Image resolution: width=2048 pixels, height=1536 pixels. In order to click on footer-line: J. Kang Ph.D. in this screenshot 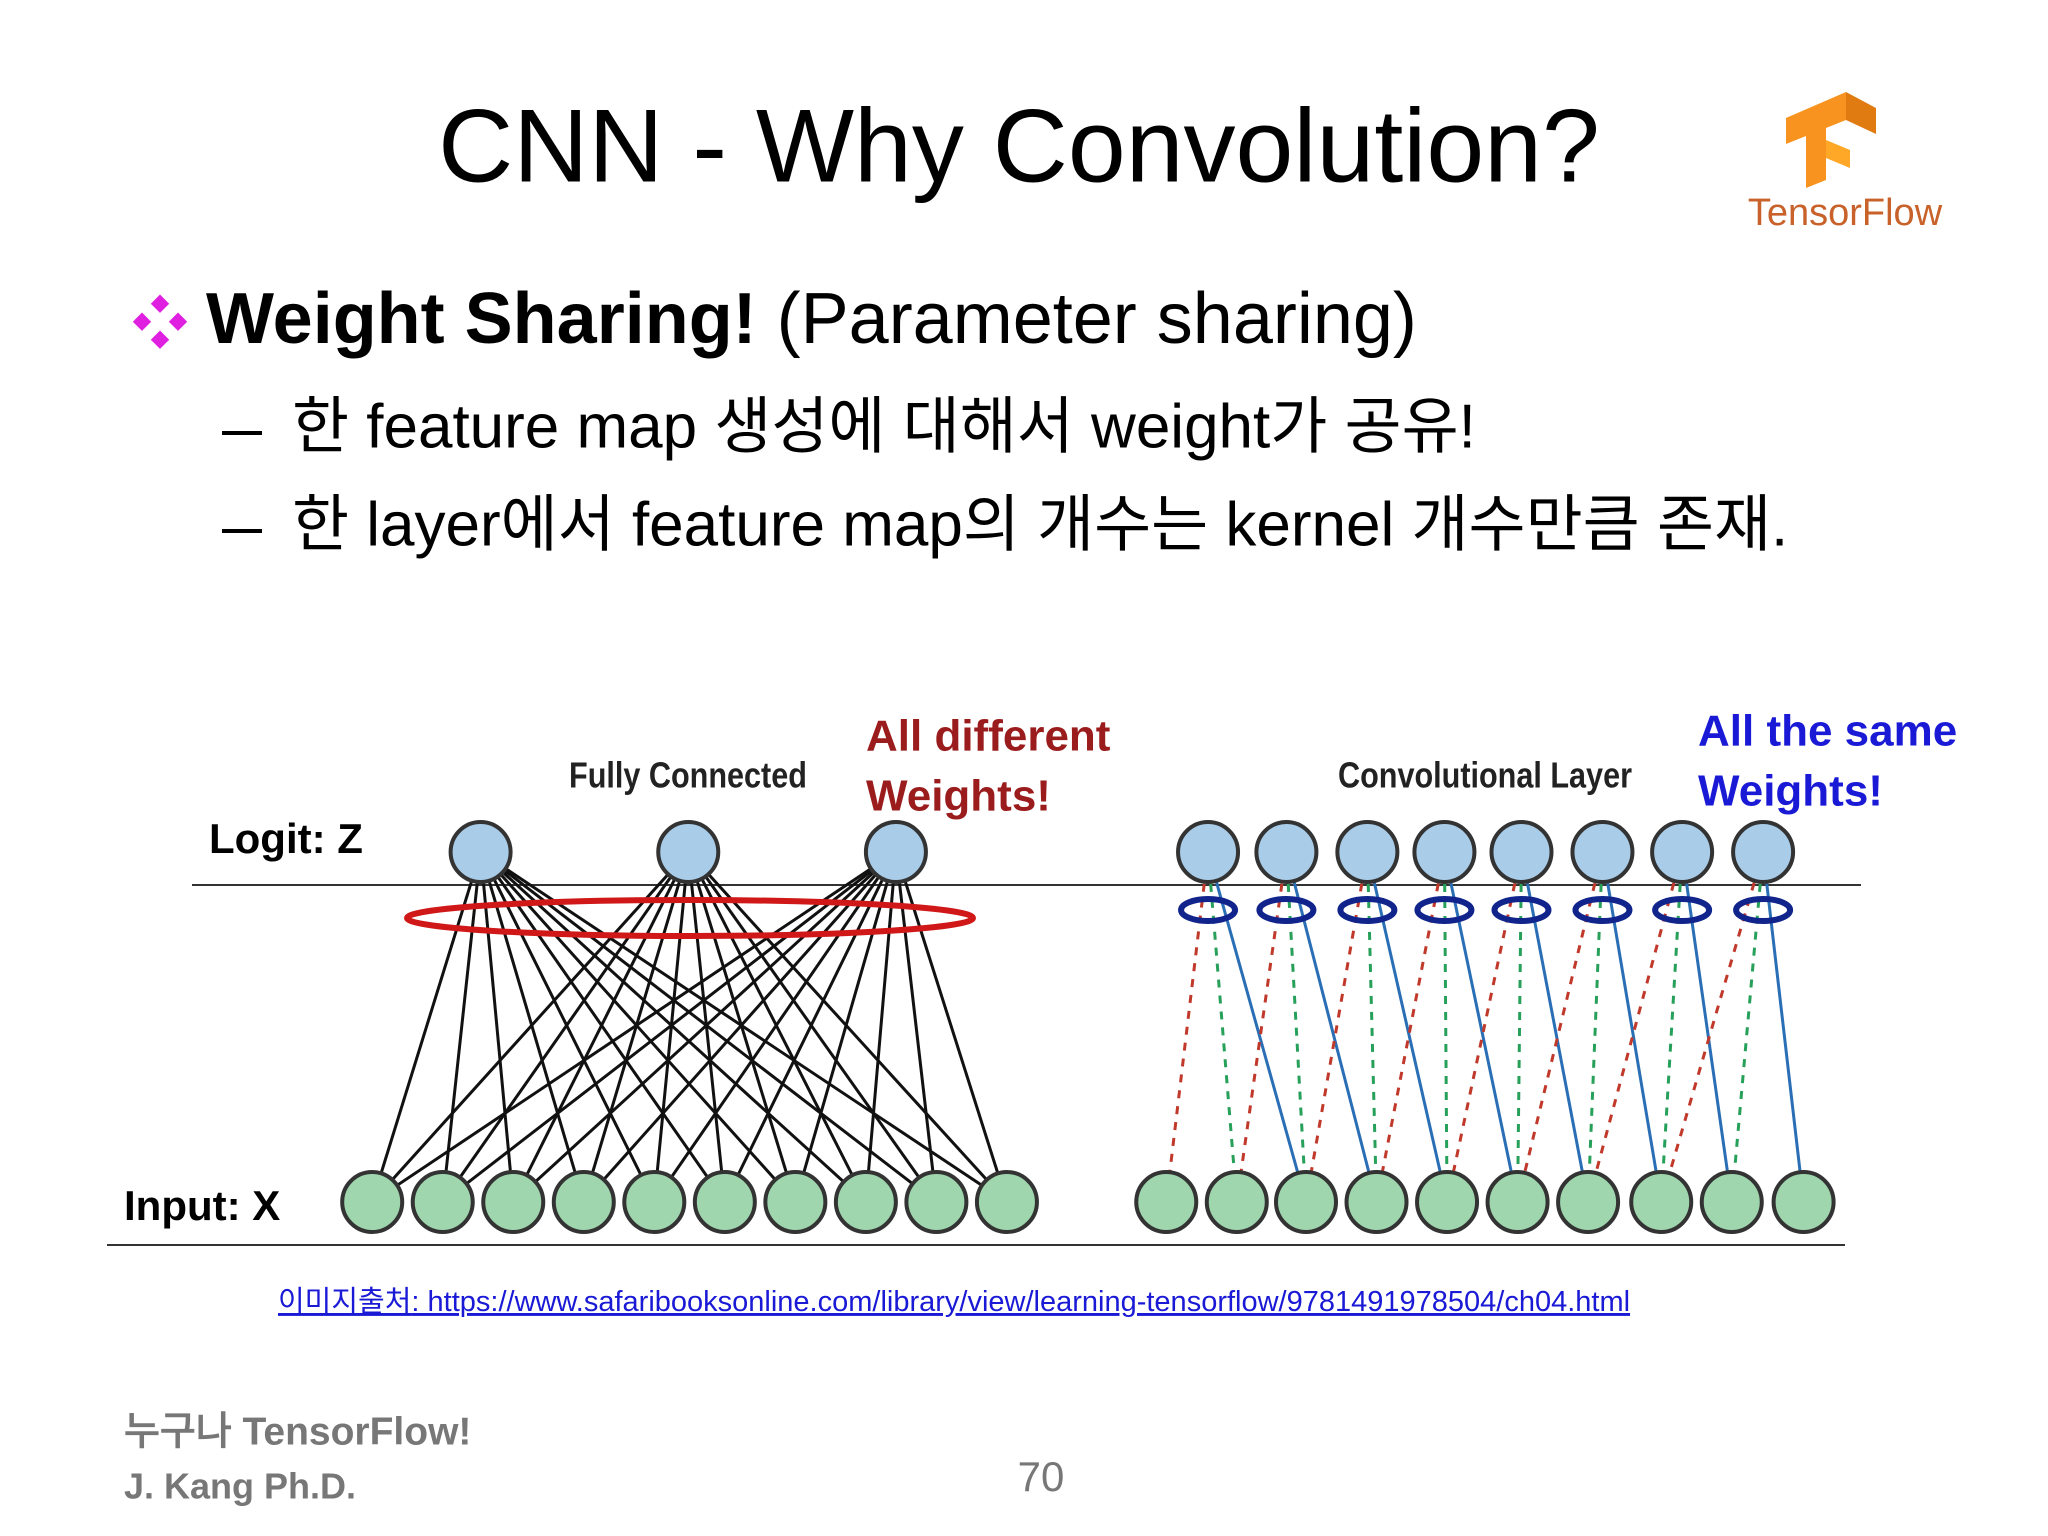, I will do `click(240, 1486)`.